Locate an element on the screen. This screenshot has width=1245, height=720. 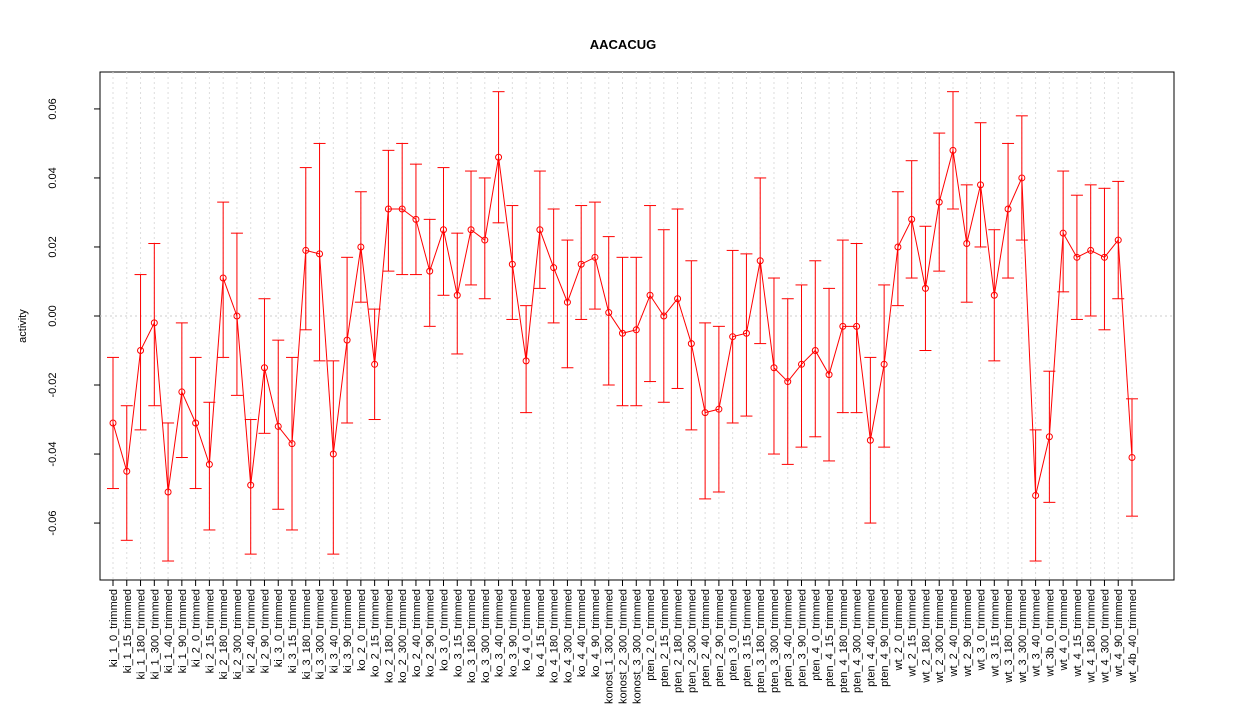
x-tick-label: wt_4_180_trimmed is located at coordinates (1092, 636).